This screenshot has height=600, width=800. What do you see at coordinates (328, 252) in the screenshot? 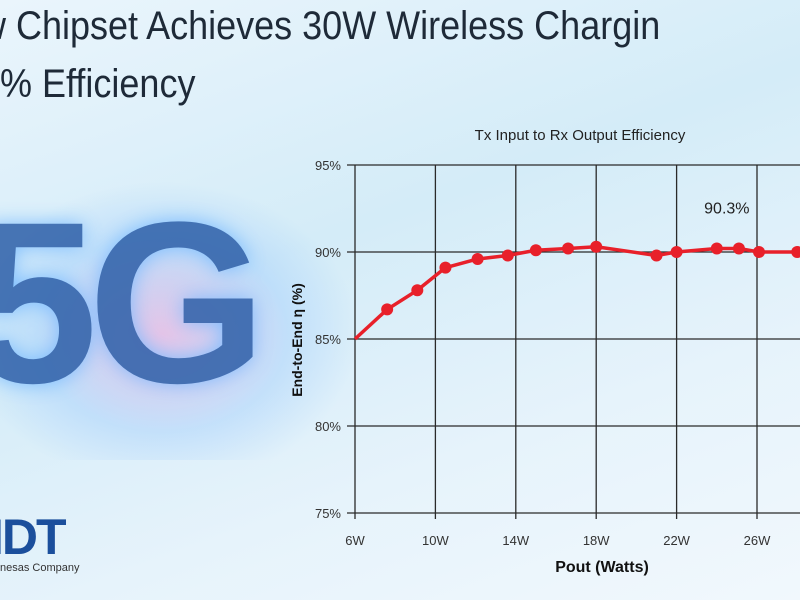
I see `y-tick-label: 90%` at bounding box center [328, 252].